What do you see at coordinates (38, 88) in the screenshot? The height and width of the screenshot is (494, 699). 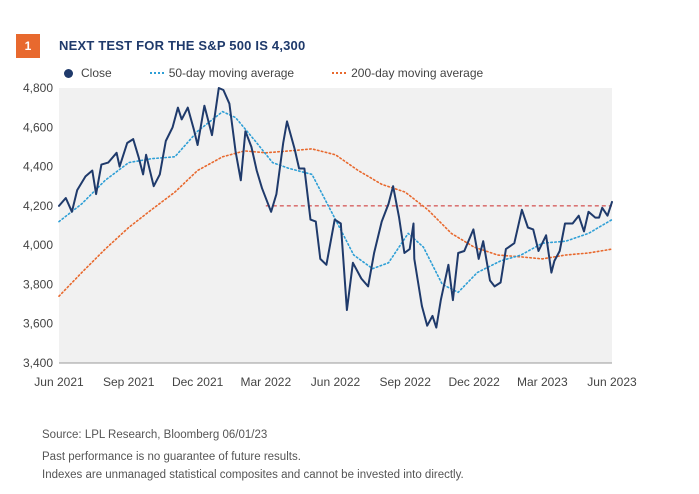 I see `y-tick-label: 4,800` at bounding box center [38, 88].